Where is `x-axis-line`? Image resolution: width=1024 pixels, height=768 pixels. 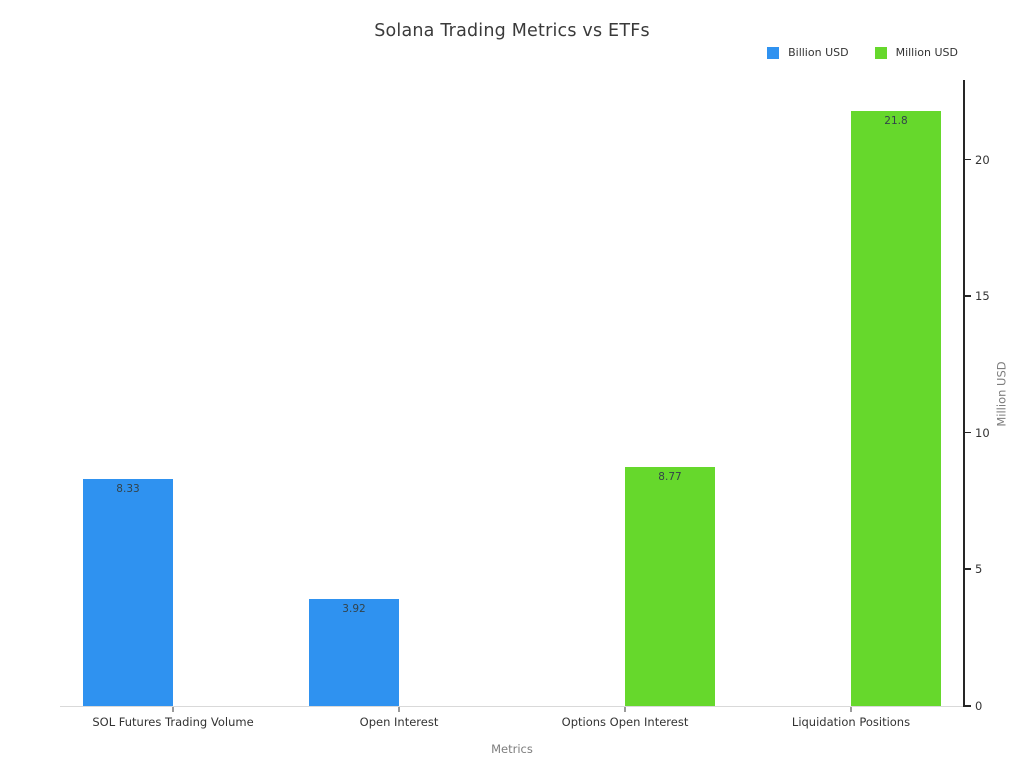
x-axis-line is located at coordinates (512, 706).